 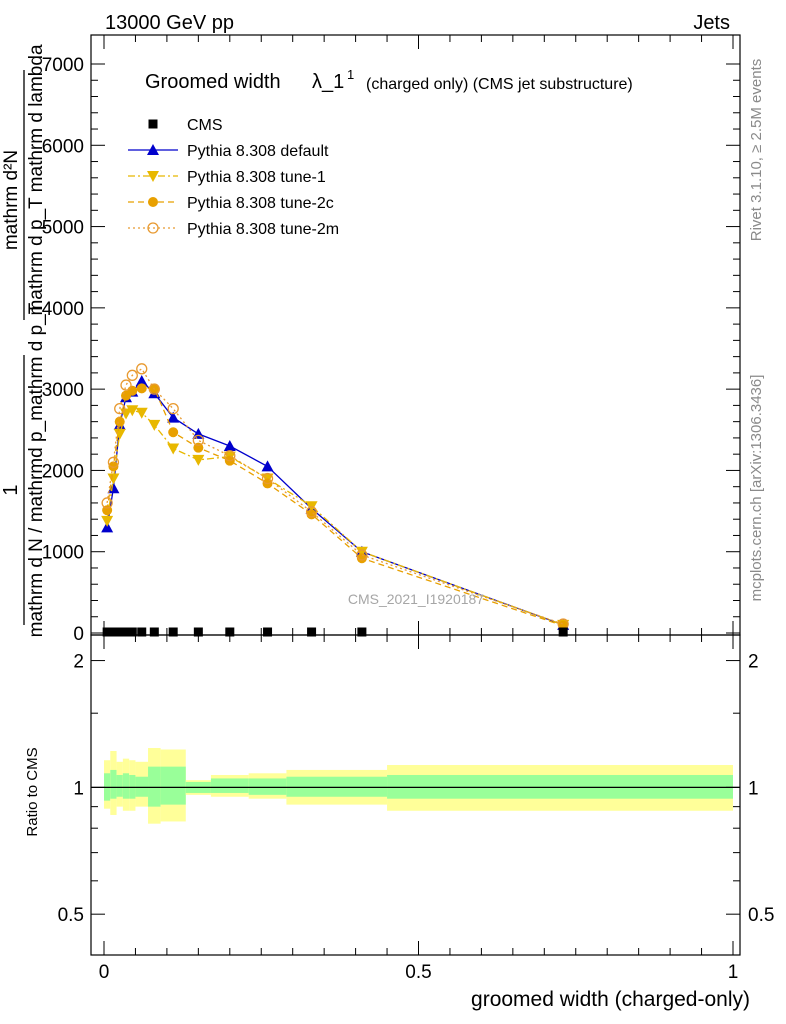 What do you see at coordinates (335, 632) in the screenshot?
I see `series-cms` at bounding box center [335, 632].